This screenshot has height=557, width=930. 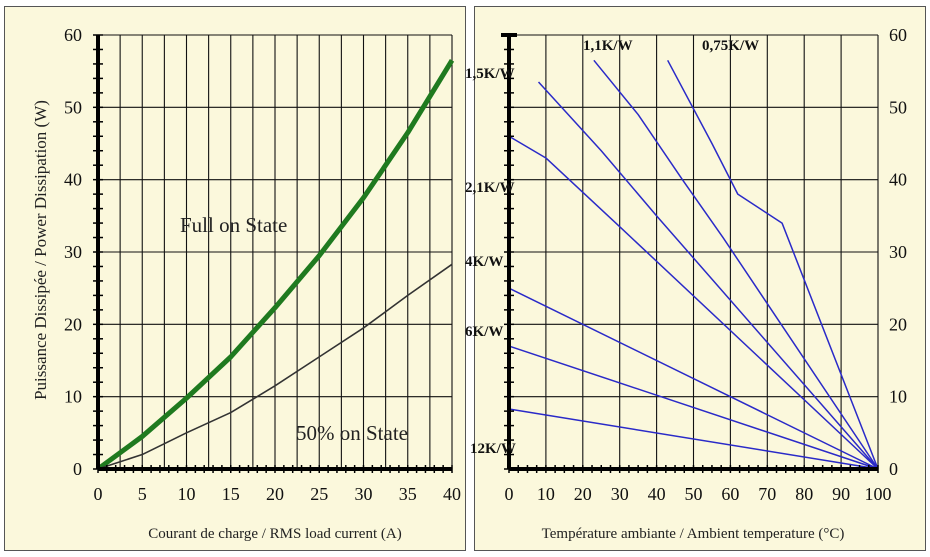 What do you see at coordinates (804, 494) in the screenshot?
I see `right-x-tick-label: 80` at bounding box center [804, 494].